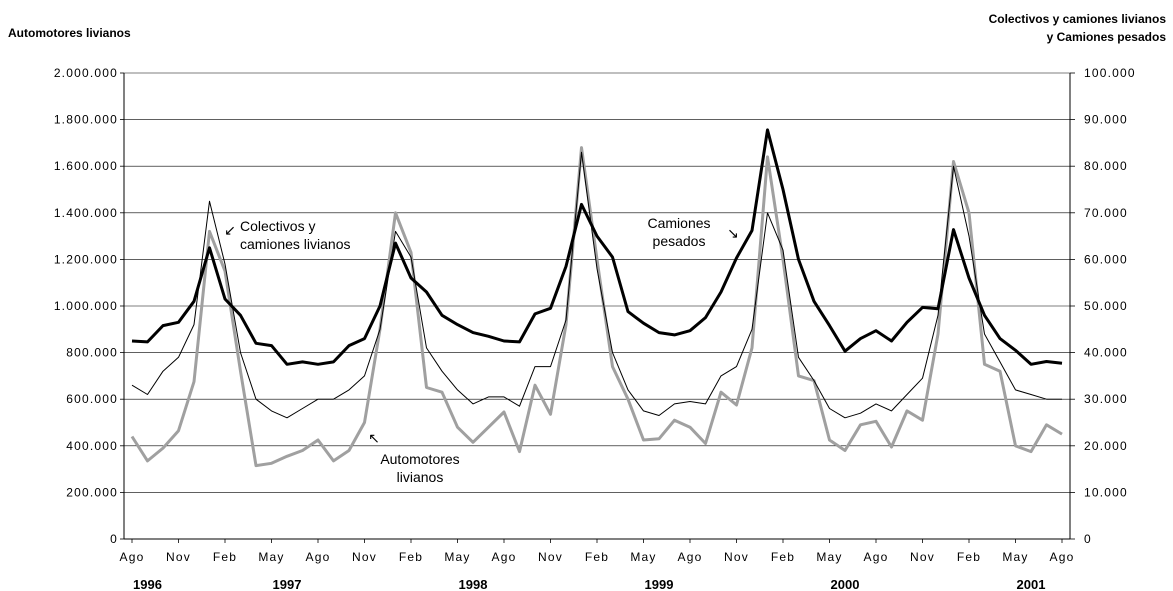 The height and width of the screenshot is (591, 1173). Describe the element at coordinates (1106, 213) in the screenshot. I see `y-right-tick-label: 70.000` at that location.